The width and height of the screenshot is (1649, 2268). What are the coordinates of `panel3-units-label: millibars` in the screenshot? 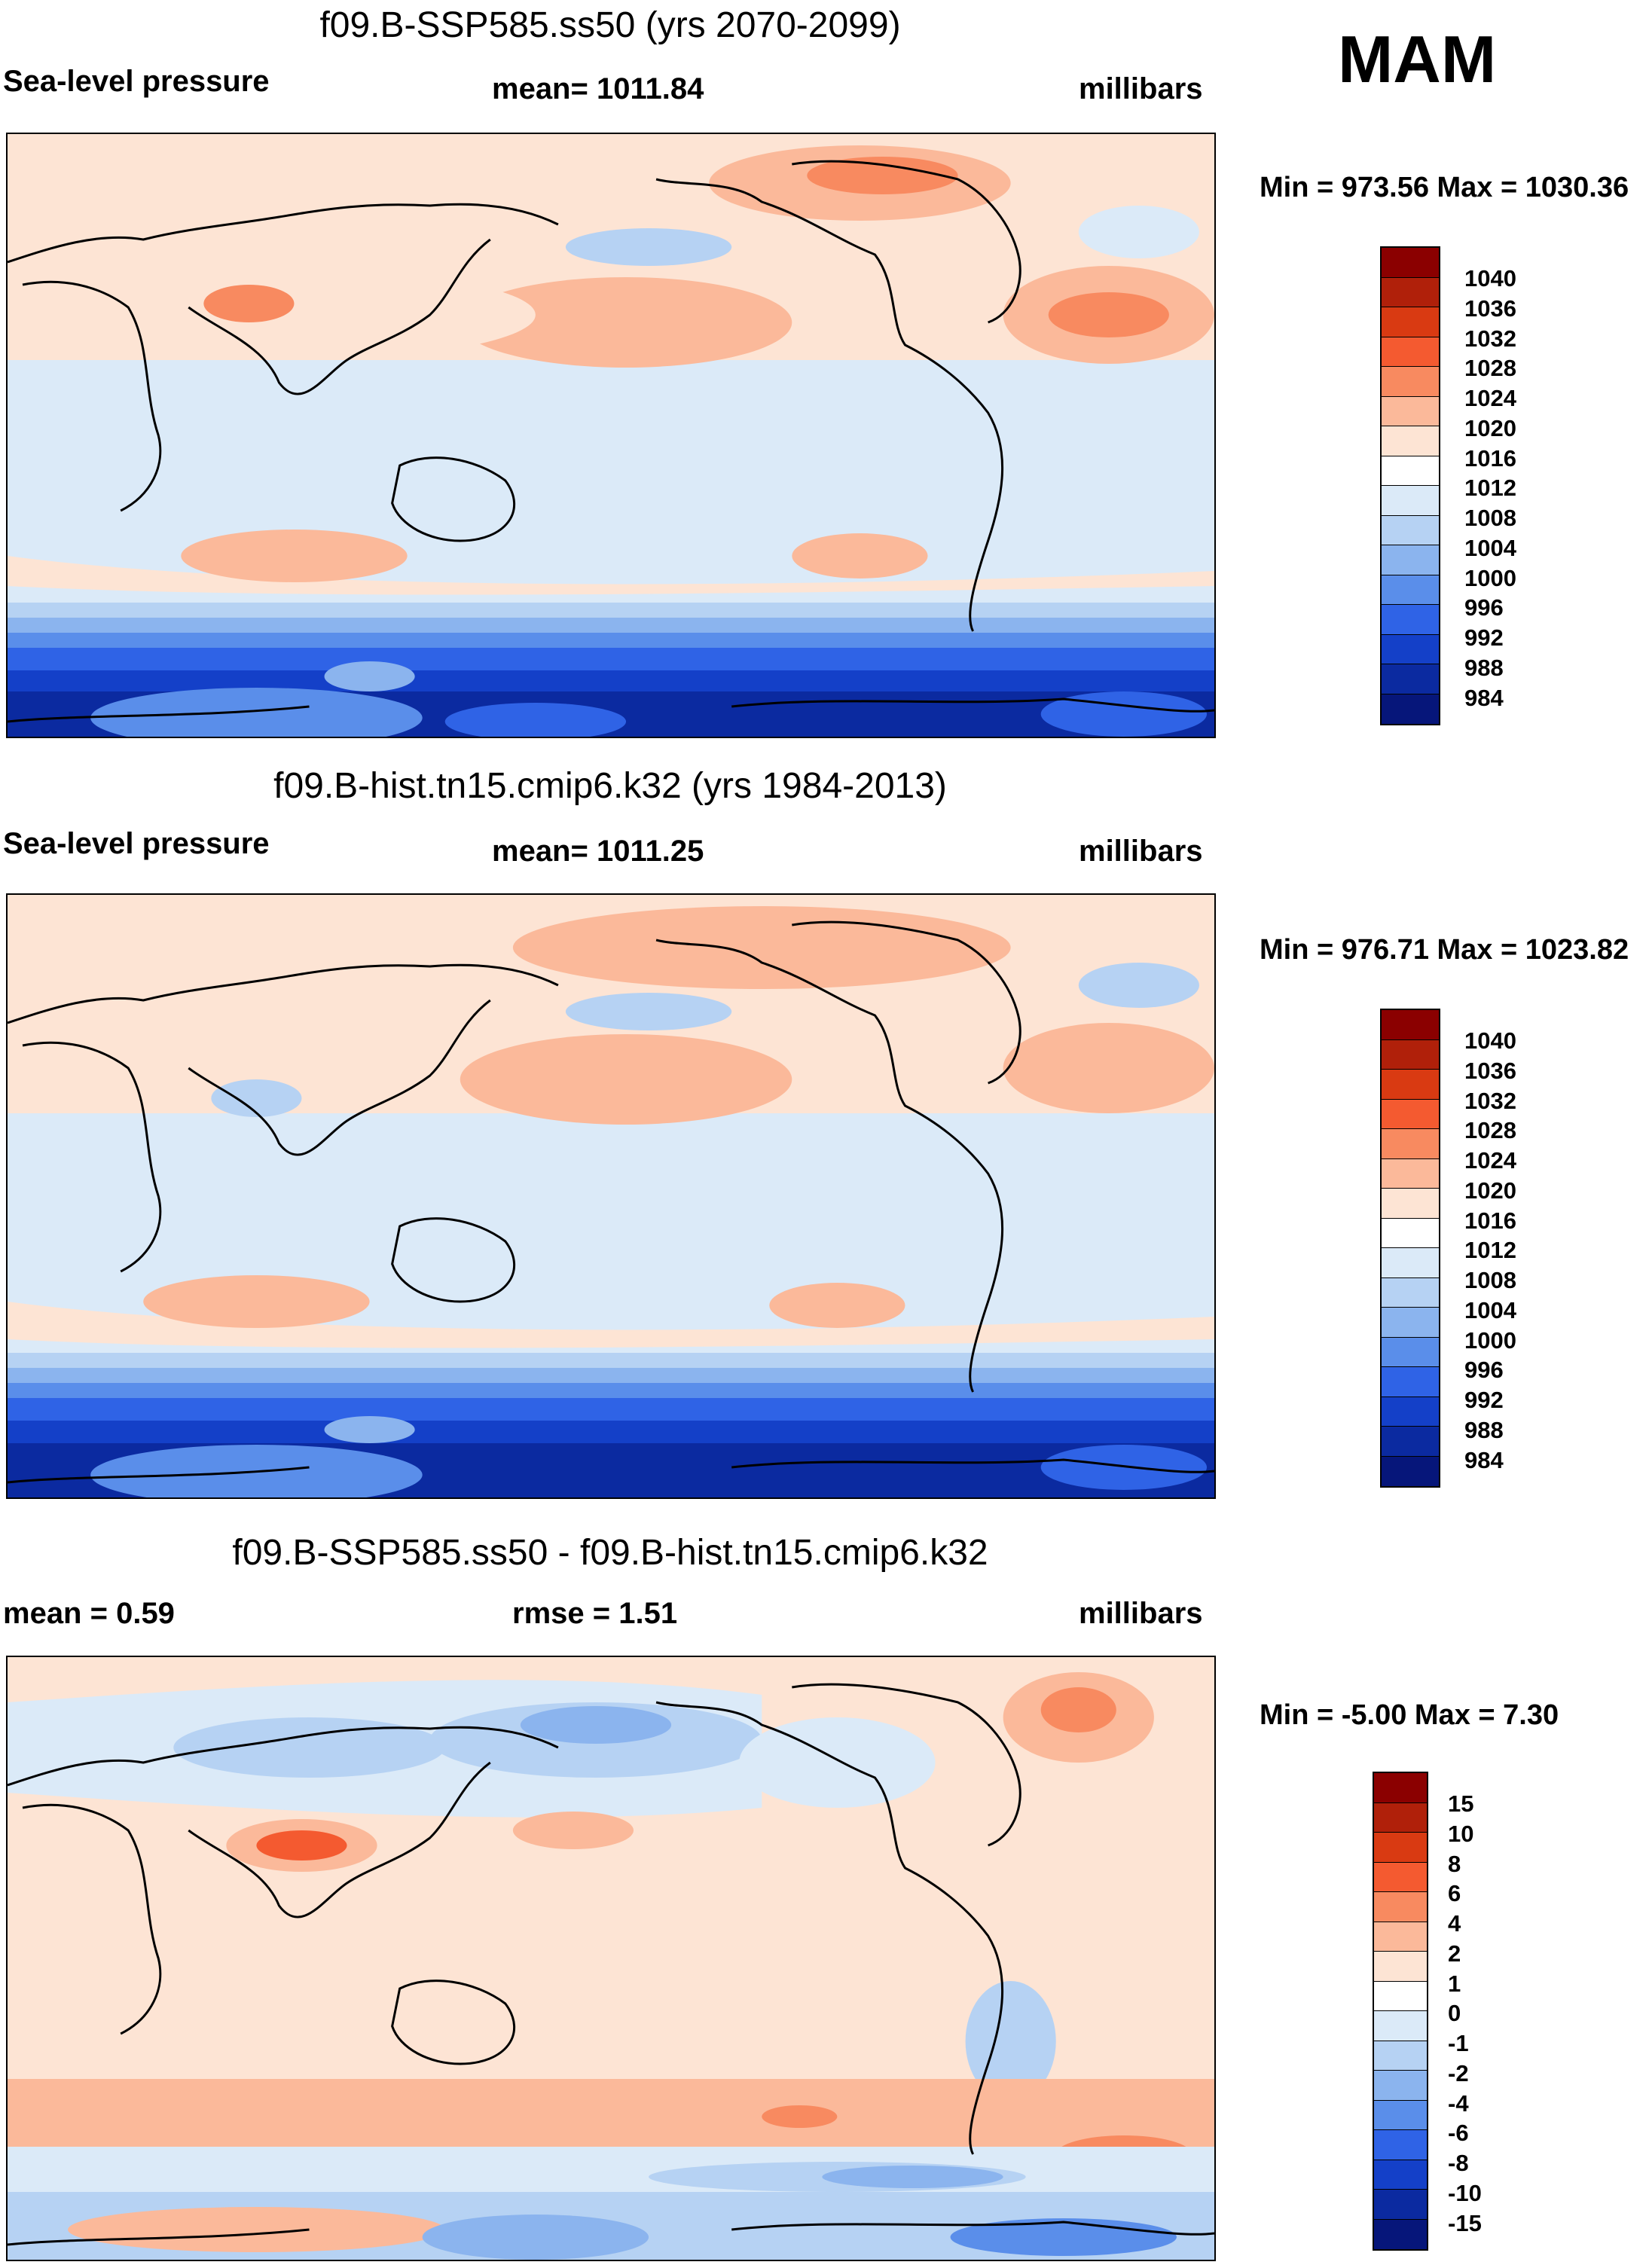 It's located at (1141, 1613).